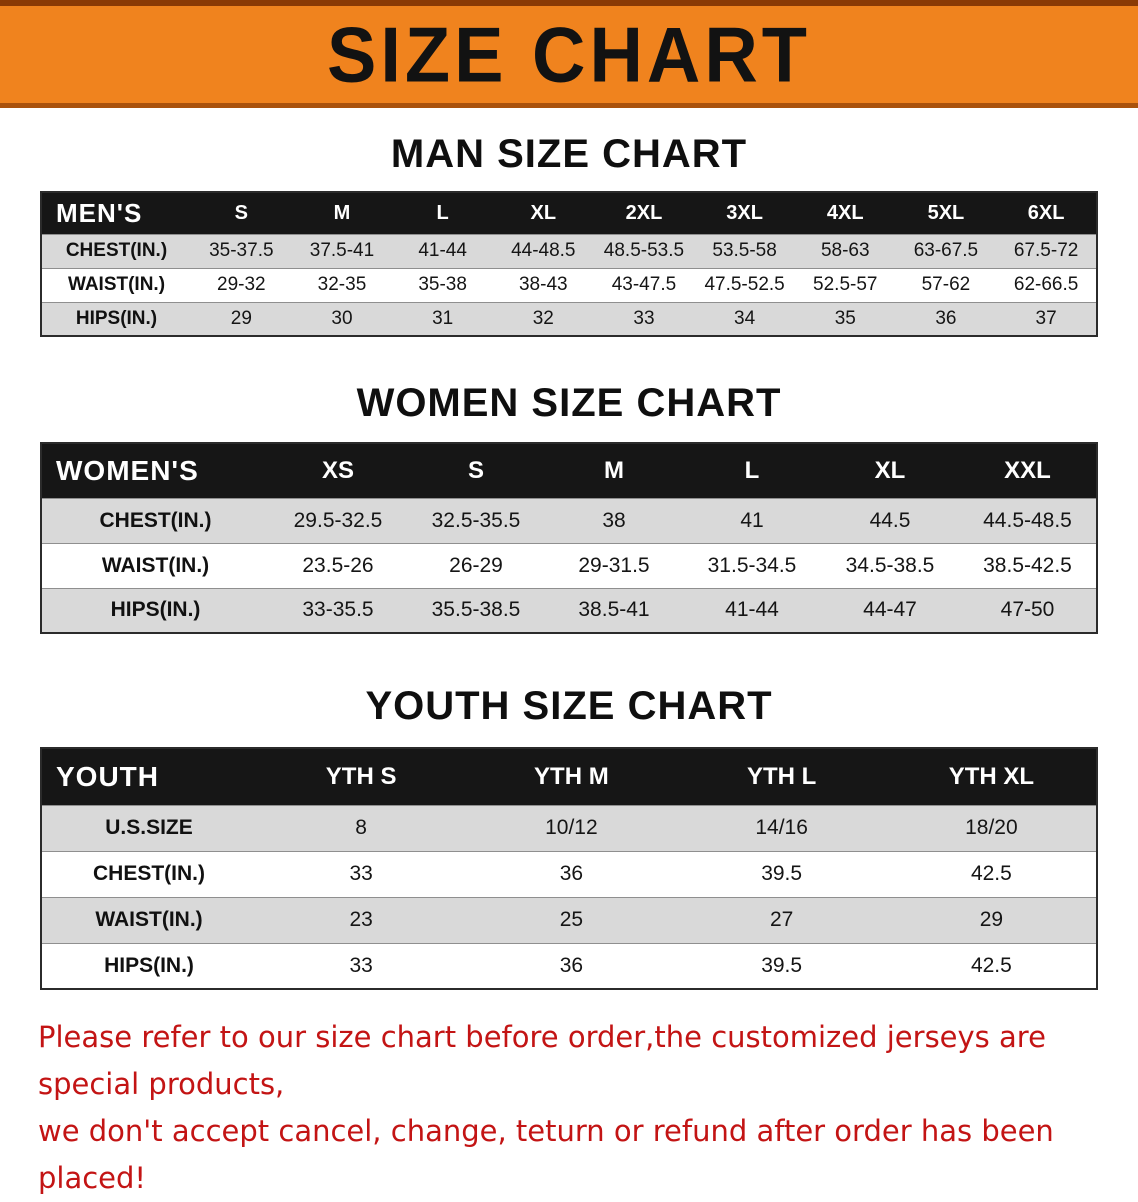 This screenshot has width=1138, height=1202. I want to click on size-column-header: YTH S, so click(361, 776).